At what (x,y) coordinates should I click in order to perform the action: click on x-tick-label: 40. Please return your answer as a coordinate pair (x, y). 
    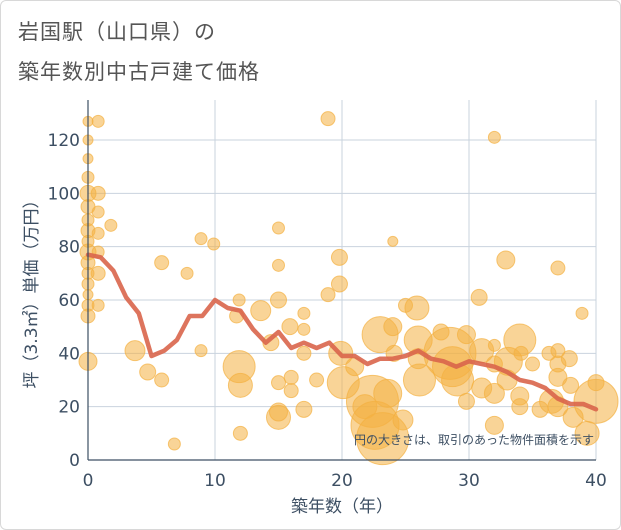
    Looking at the image, I should click on (596, 481).